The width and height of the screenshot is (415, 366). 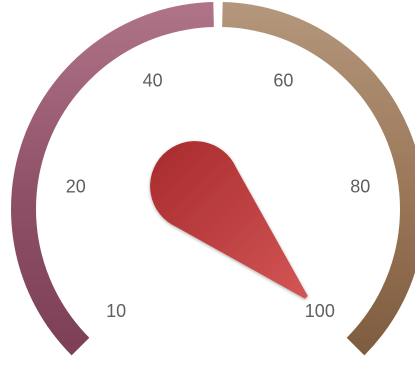 What do you see at coordinates (283, 81) in the screenshot?
I see `gauge-tick-label-3: 60` at bounding box center [283, 81].